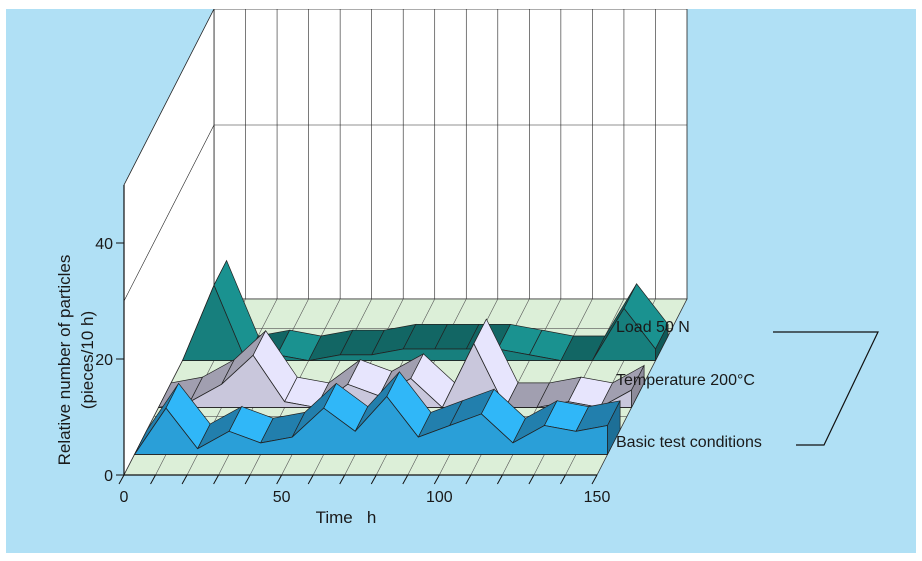  What do you see at coordinates (826, 388) in the screenshot?
I see `legend-leader-line` at bounding box center [826, 388].